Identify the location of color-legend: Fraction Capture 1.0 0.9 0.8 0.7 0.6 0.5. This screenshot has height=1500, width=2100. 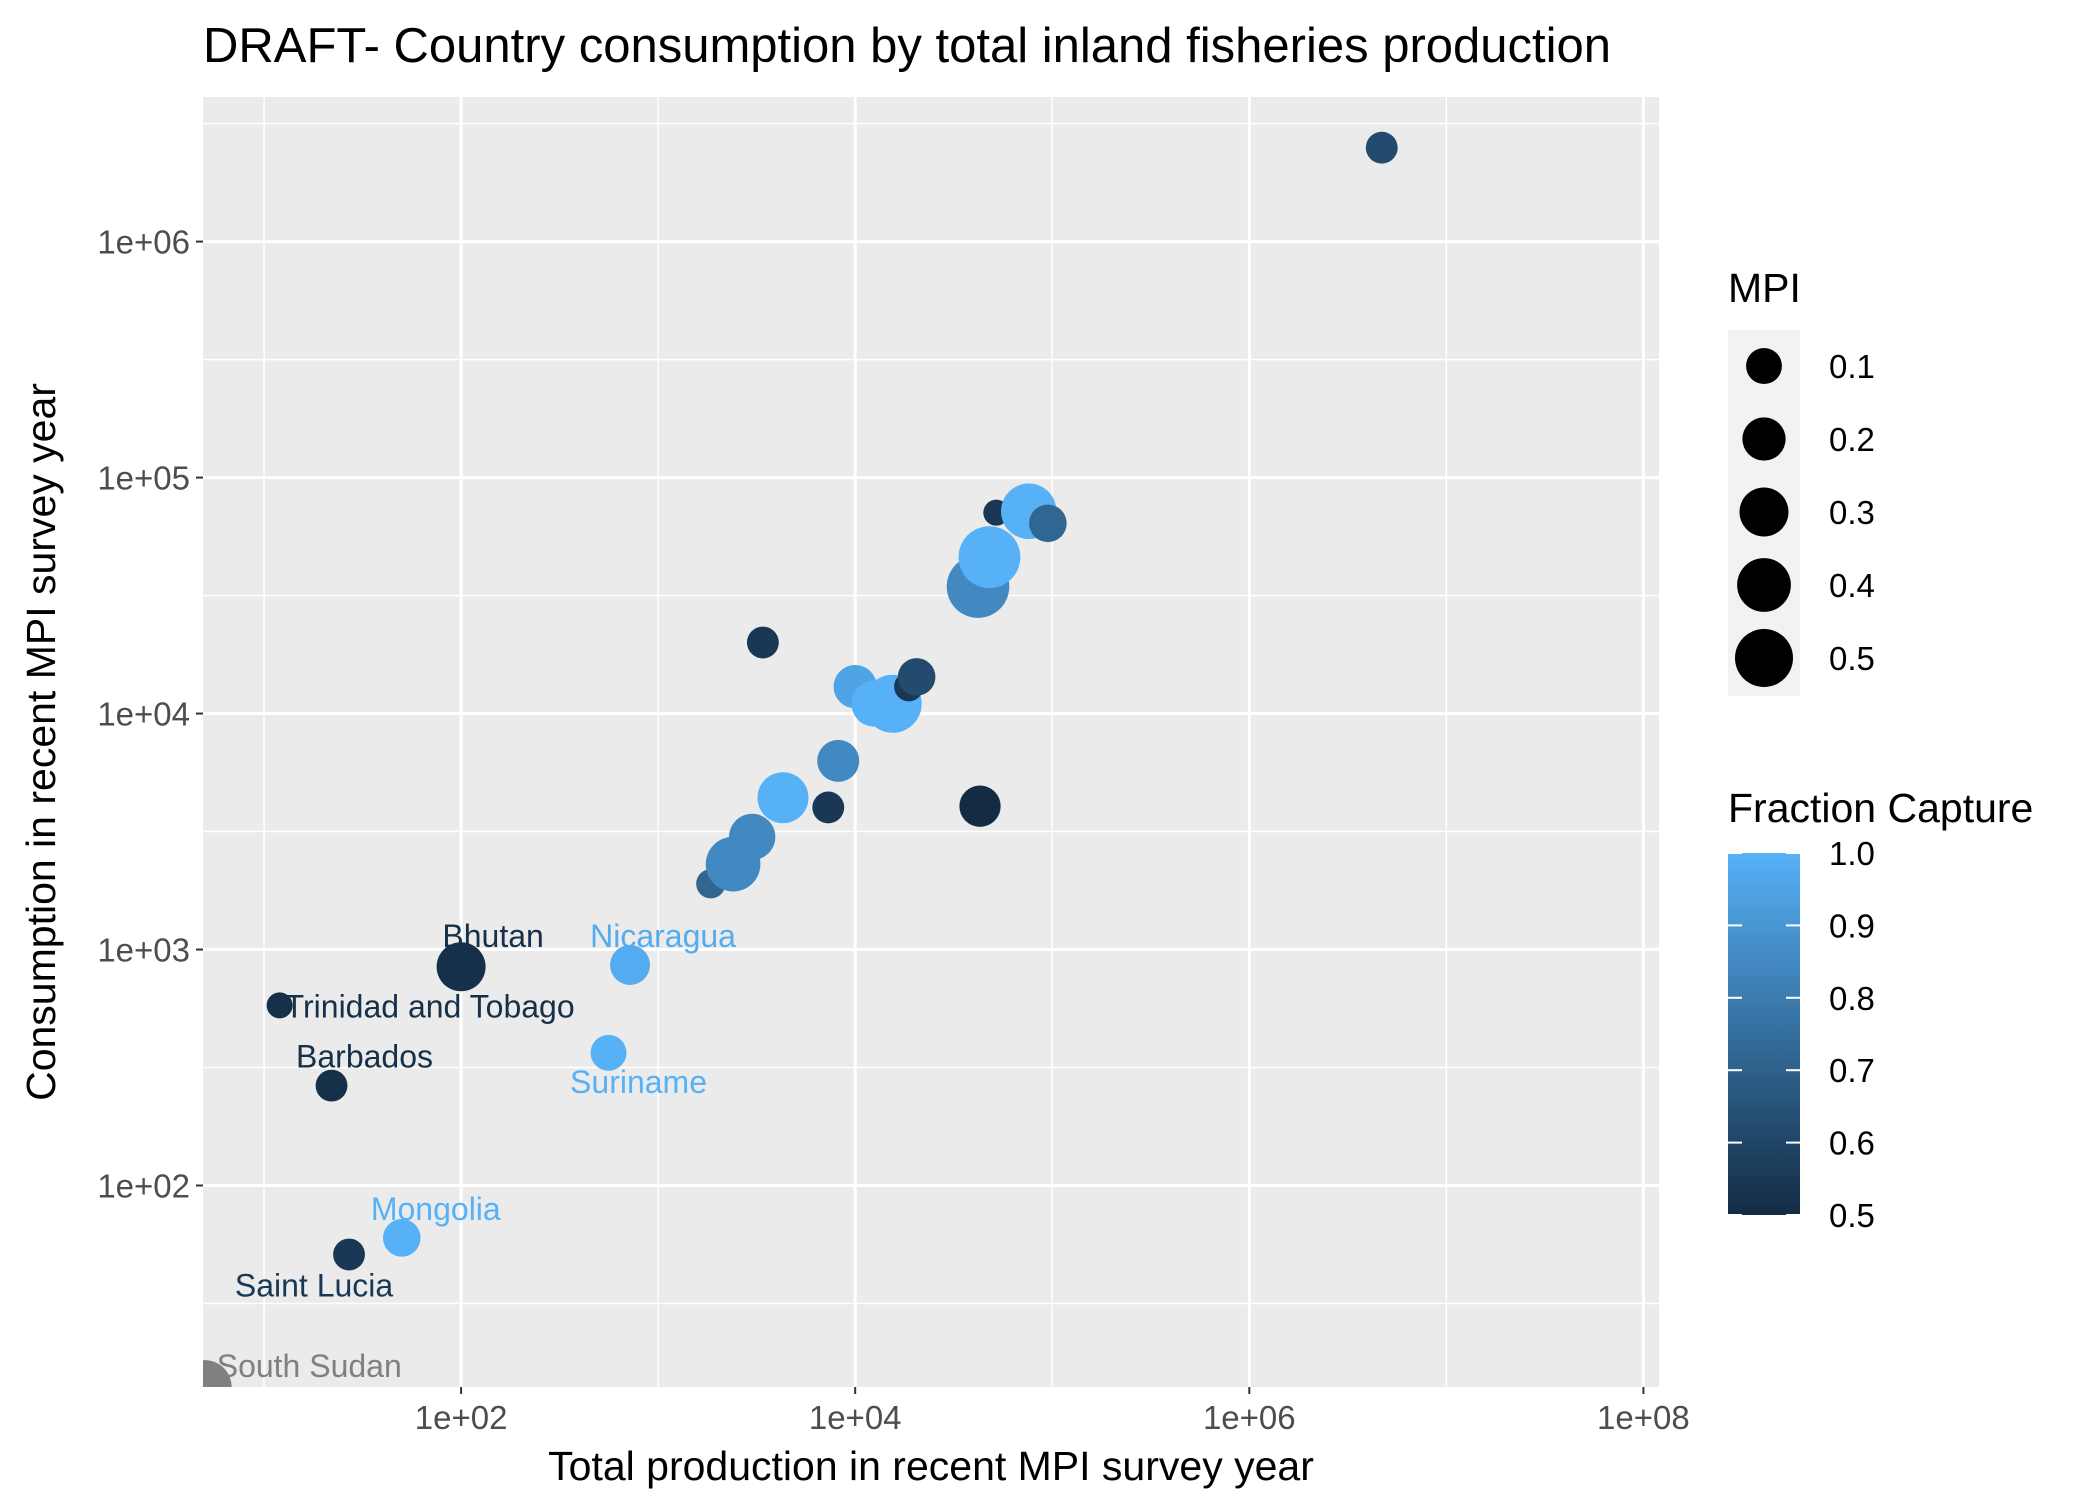
(1880, 1009).